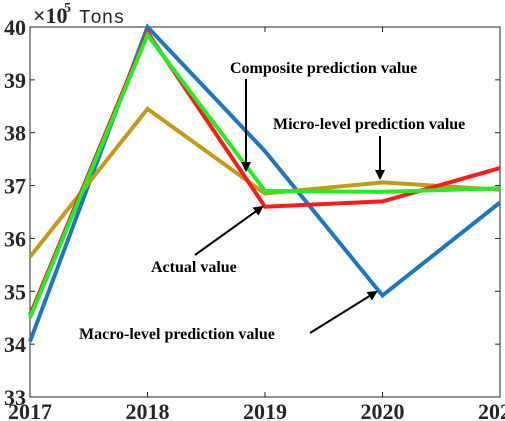 Image resolution: width=505 pixels, height=421 pixels. I want to click on x-tick-label: 2017, so click(30, 410).